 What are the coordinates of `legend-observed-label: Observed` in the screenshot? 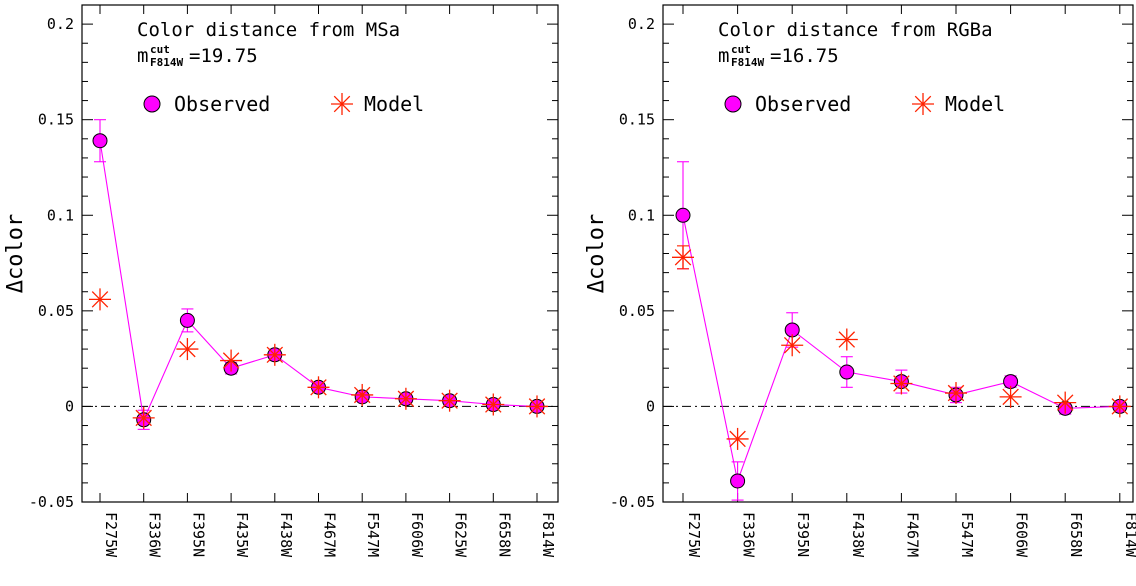 It's located at (222, 104).